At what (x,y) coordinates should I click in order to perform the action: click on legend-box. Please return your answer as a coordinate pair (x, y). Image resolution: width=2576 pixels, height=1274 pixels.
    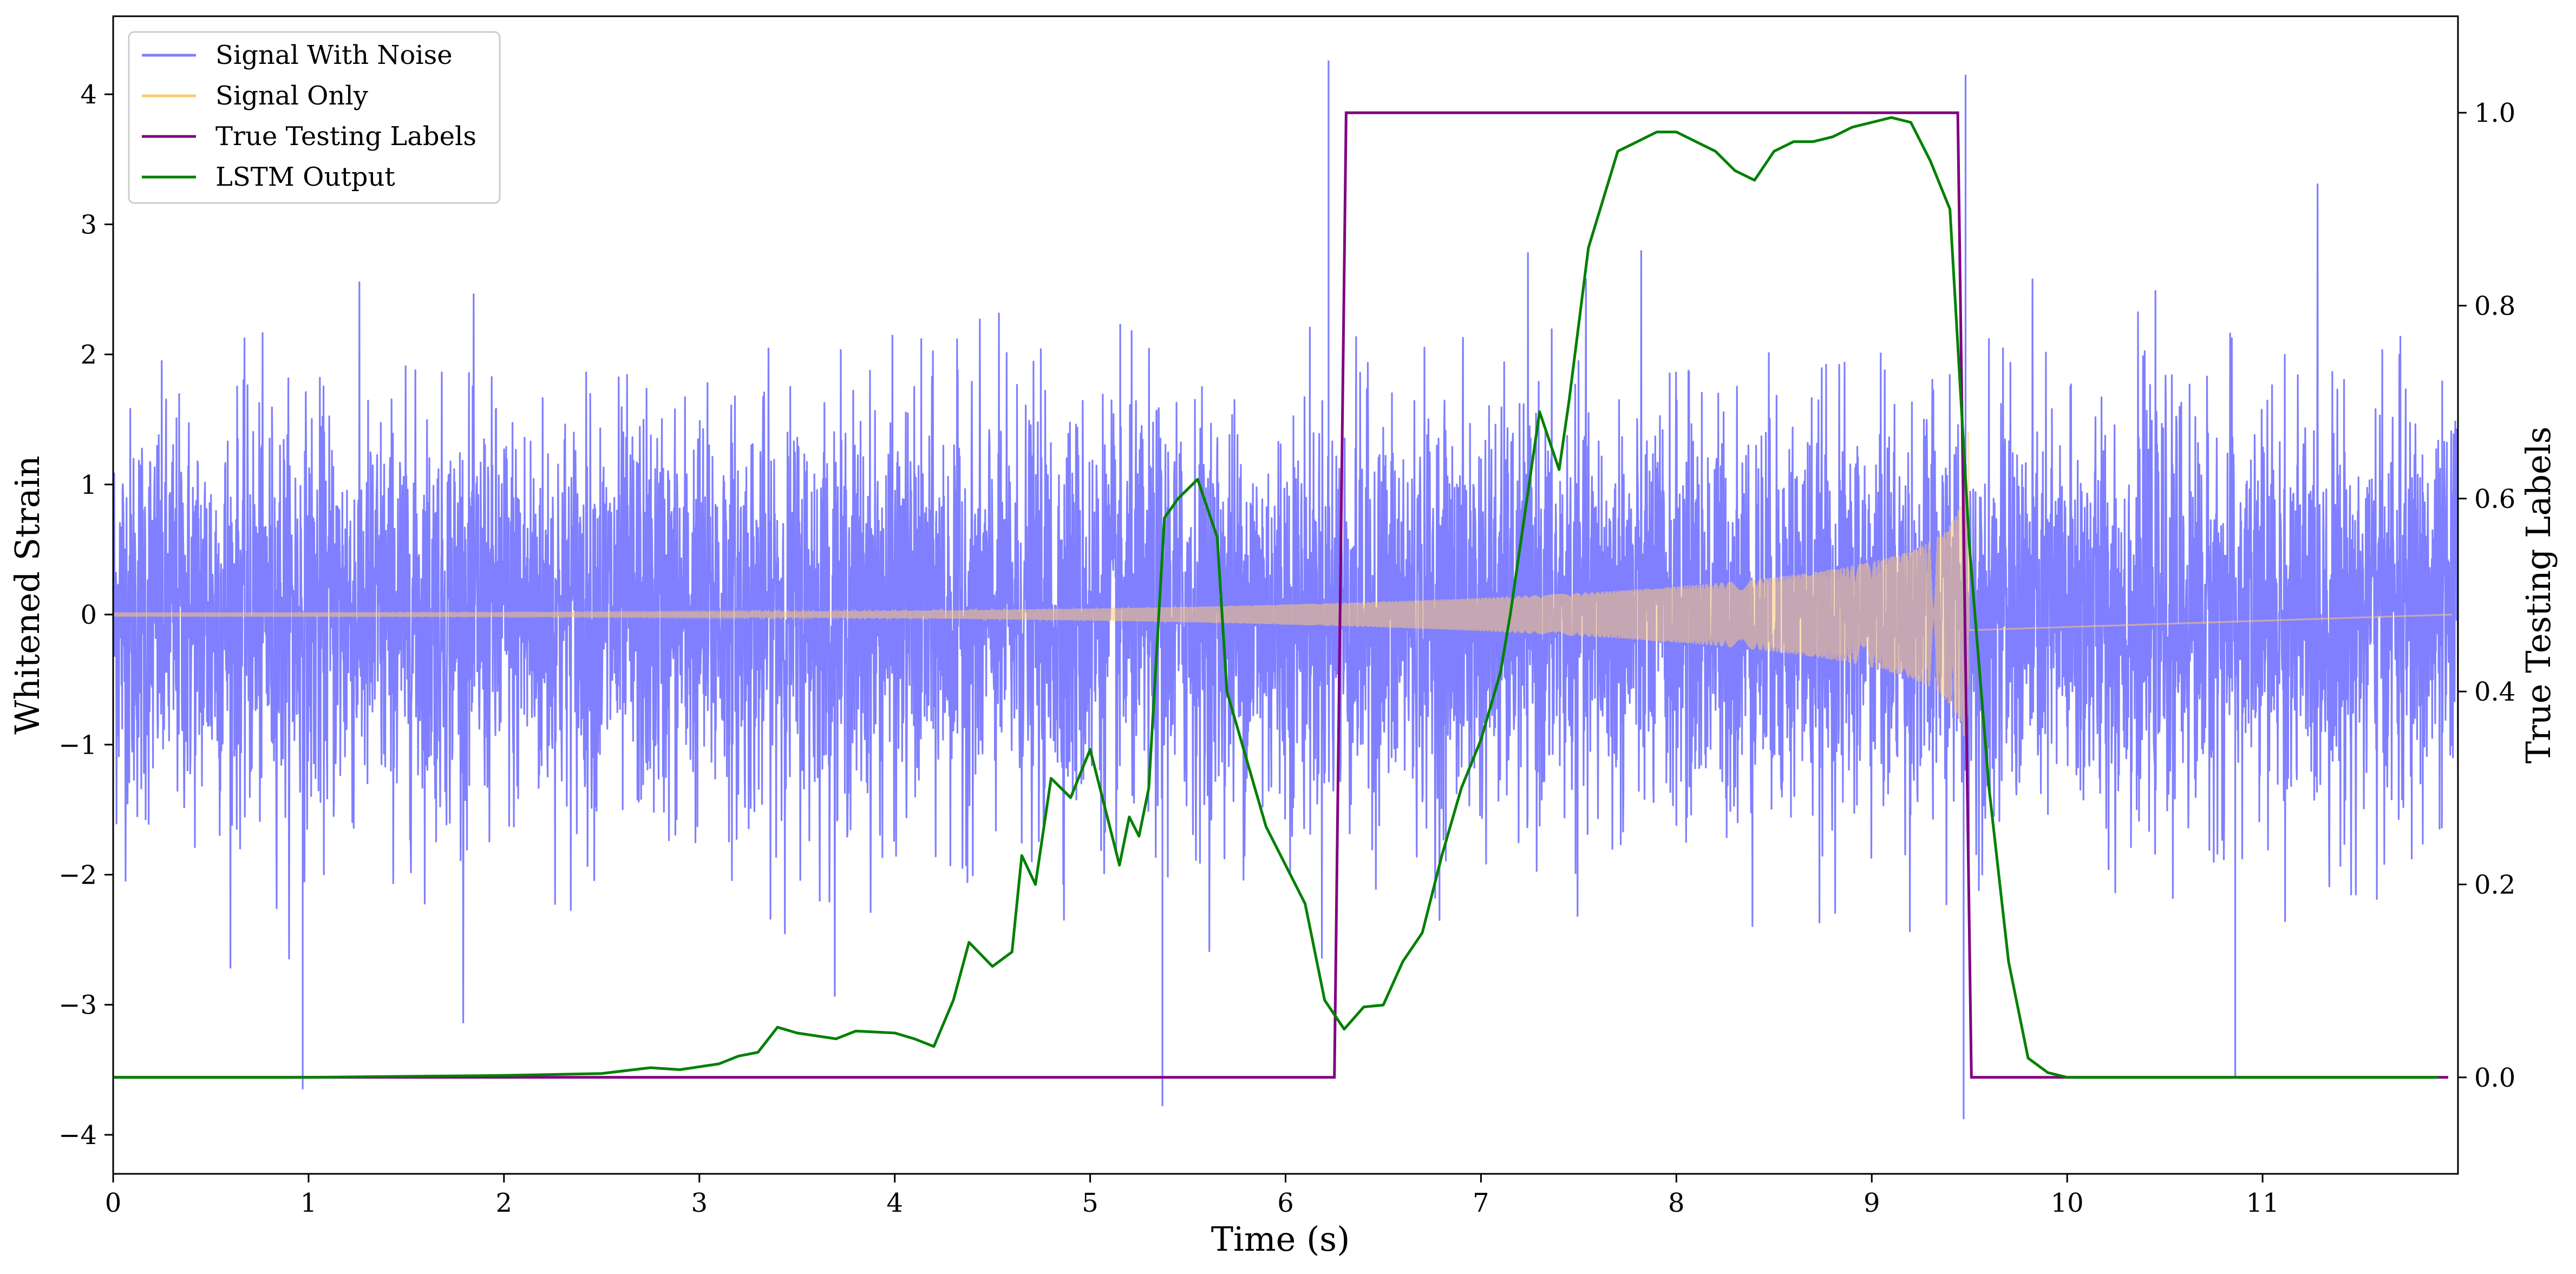
    Looking at the image, I should click on (315, 117).